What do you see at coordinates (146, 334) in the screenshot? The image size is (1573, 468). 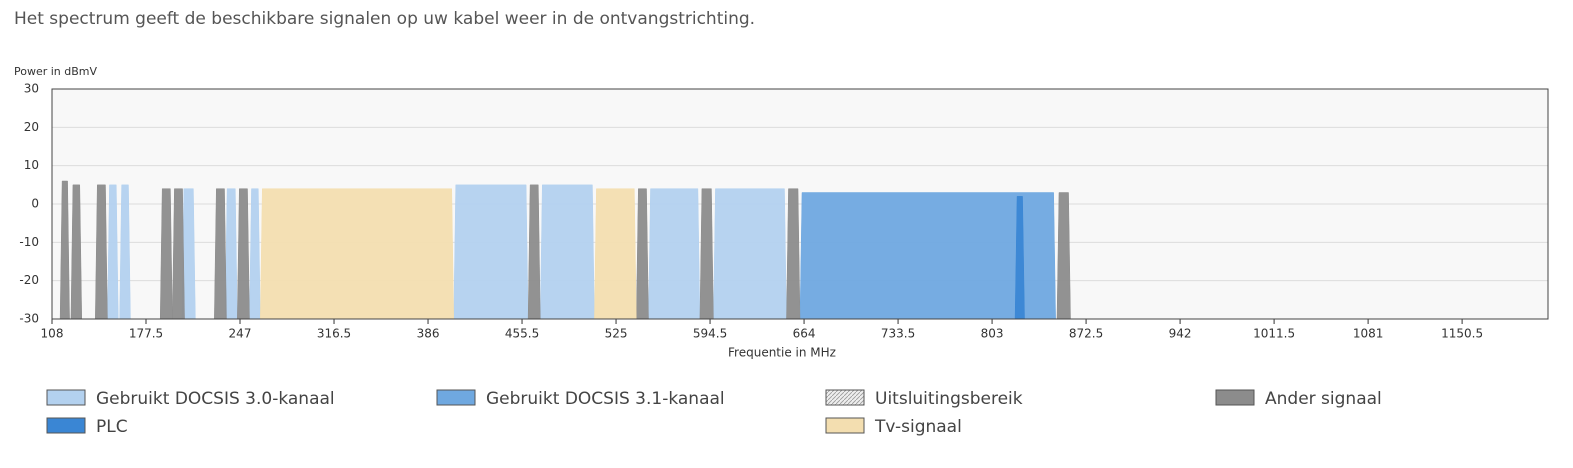 I see `x-tick-label: 177.5` at bounding box center [146, 334].